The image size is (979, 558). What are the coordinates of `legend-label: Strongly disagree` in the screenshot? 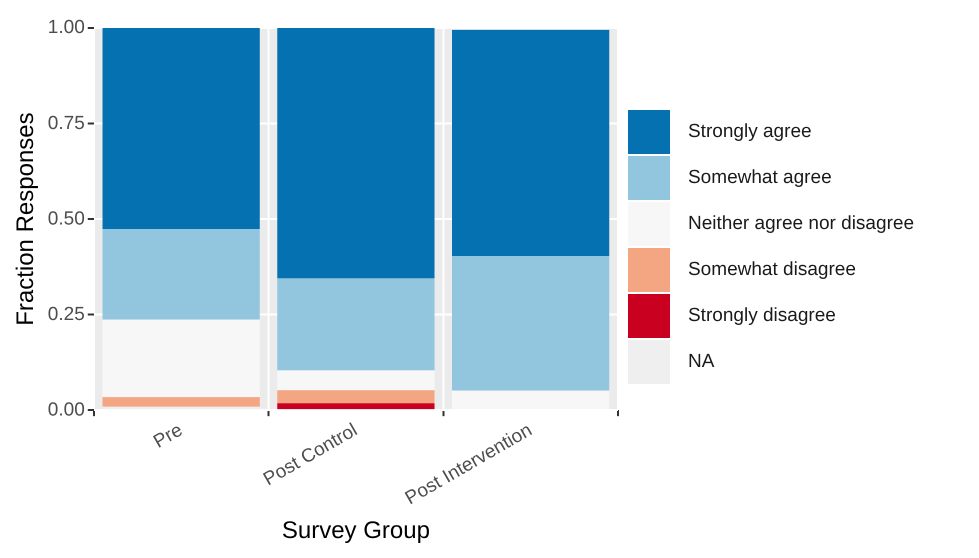 It's located at (762, 316).